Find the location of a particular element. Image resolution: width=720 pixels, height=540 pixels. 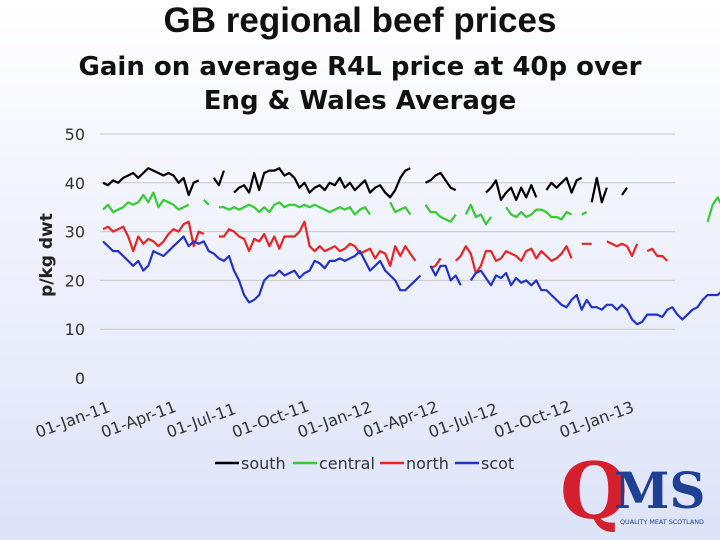

y-tick-labels: 0 10 20 30 40 50 is located at coordinates (75, 256).